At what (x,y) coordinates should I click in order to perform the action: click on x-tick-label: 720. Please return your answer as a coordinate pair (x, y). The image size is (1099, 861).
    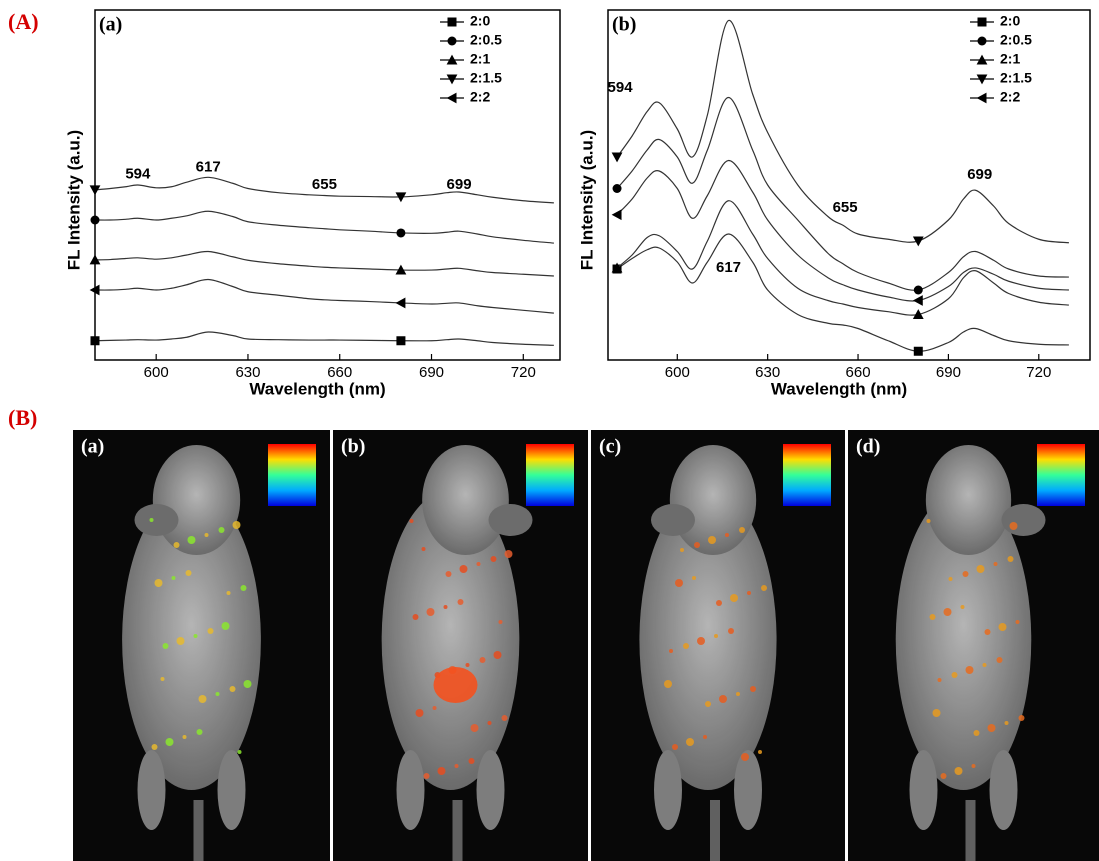
    Looking at the image, I should click on (1038, 372).